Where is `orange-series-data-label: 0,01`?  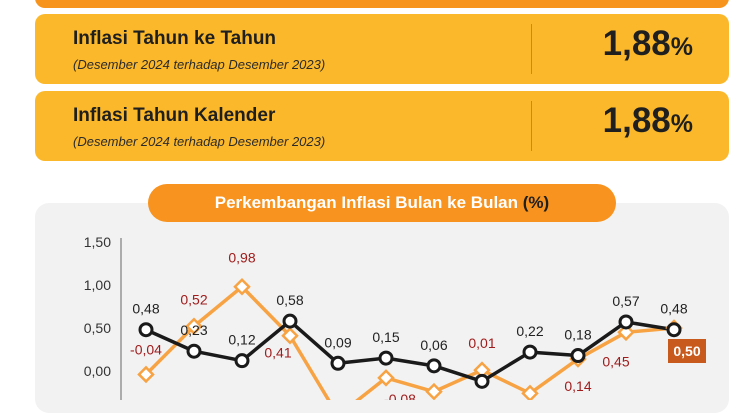
orange-series-data-label: 0,01 is located at coordinates (481, 343).